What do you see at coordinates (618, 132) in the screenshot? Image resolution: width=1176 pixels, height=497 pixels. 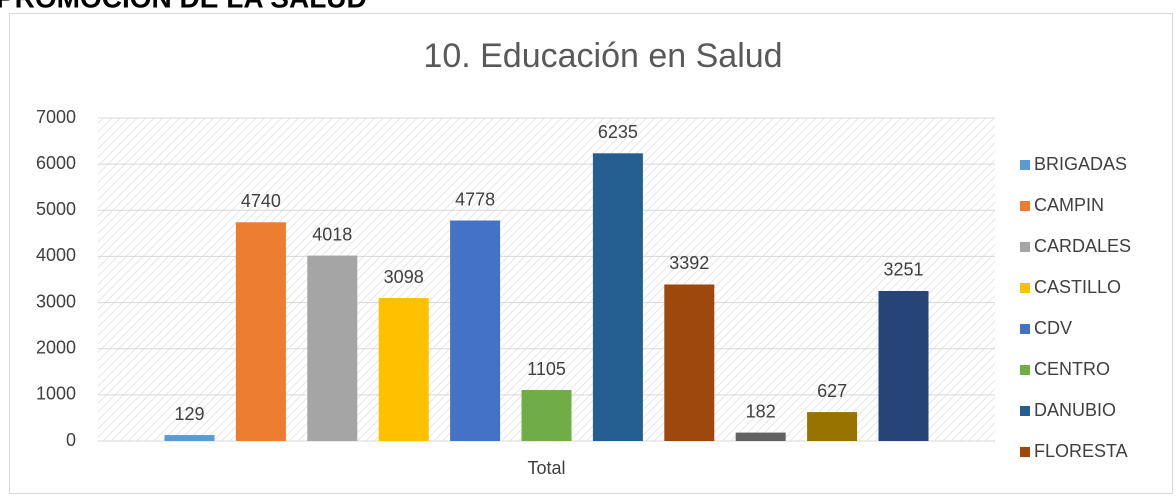 I see `data-label: 6235` at bounding box center [618, 132].